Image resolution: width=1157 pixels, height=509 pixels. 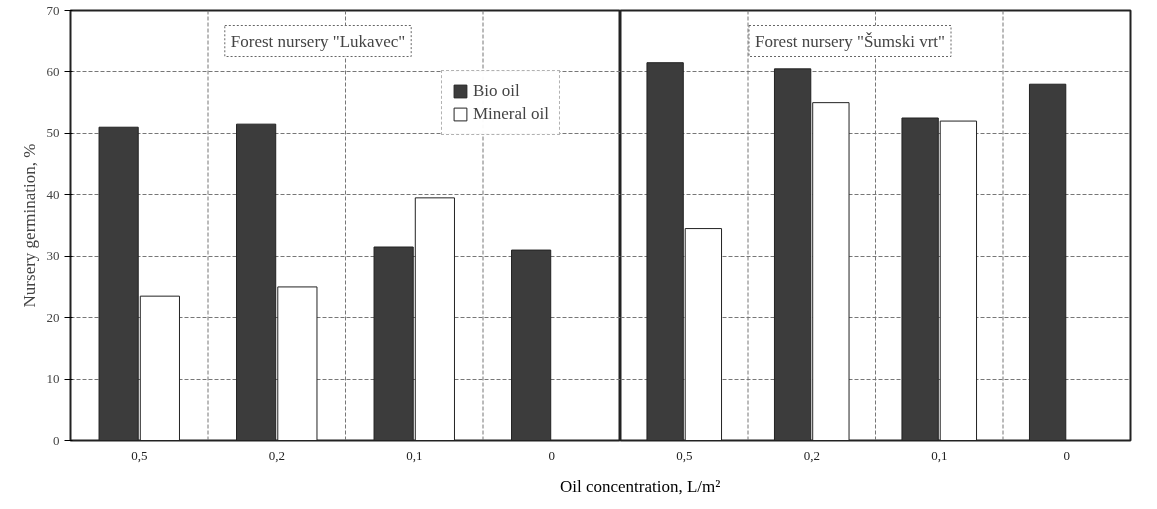 I want to click on y-tick-label: 50, so click(x=53, y=133).